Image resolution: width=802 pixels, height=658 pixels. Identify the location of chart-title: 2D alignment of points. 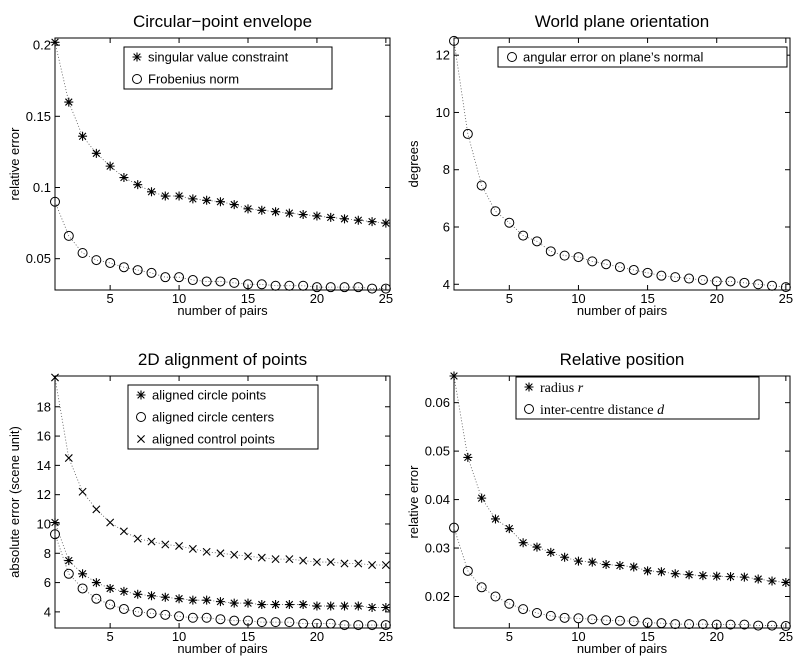
(222, 359).